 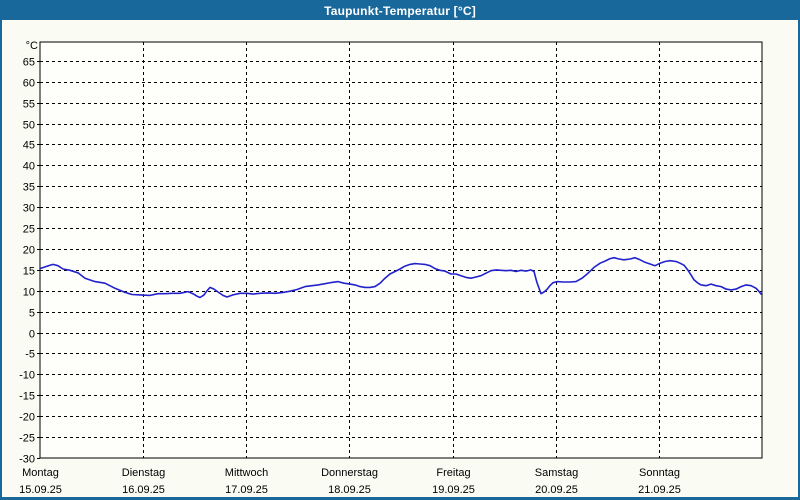 What do you see at coordinates (556, 490) in the screenshot?
I see `x-date-label: 20.09.25` at bounding box center [556, 490].